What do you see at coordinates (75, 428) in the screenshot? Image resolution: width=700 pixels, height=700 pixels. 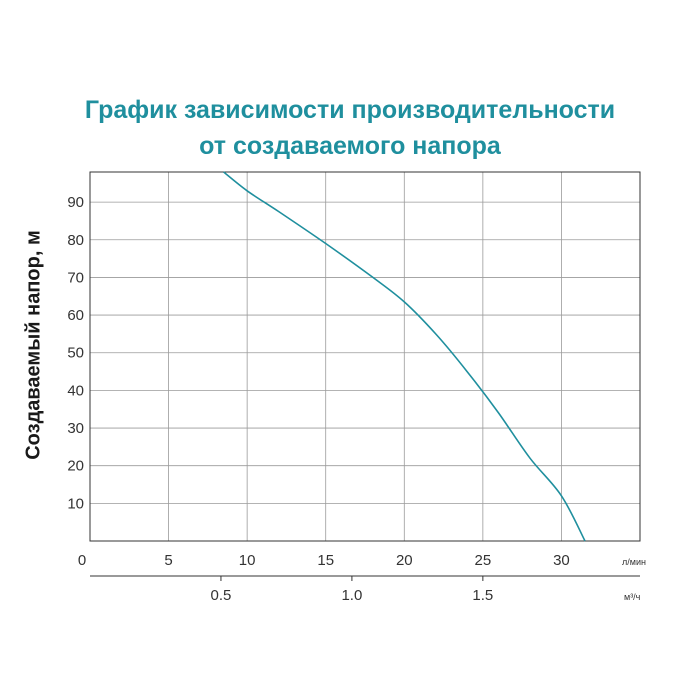 I see `y-tick-label: 30` at bounding box center [75, 428].